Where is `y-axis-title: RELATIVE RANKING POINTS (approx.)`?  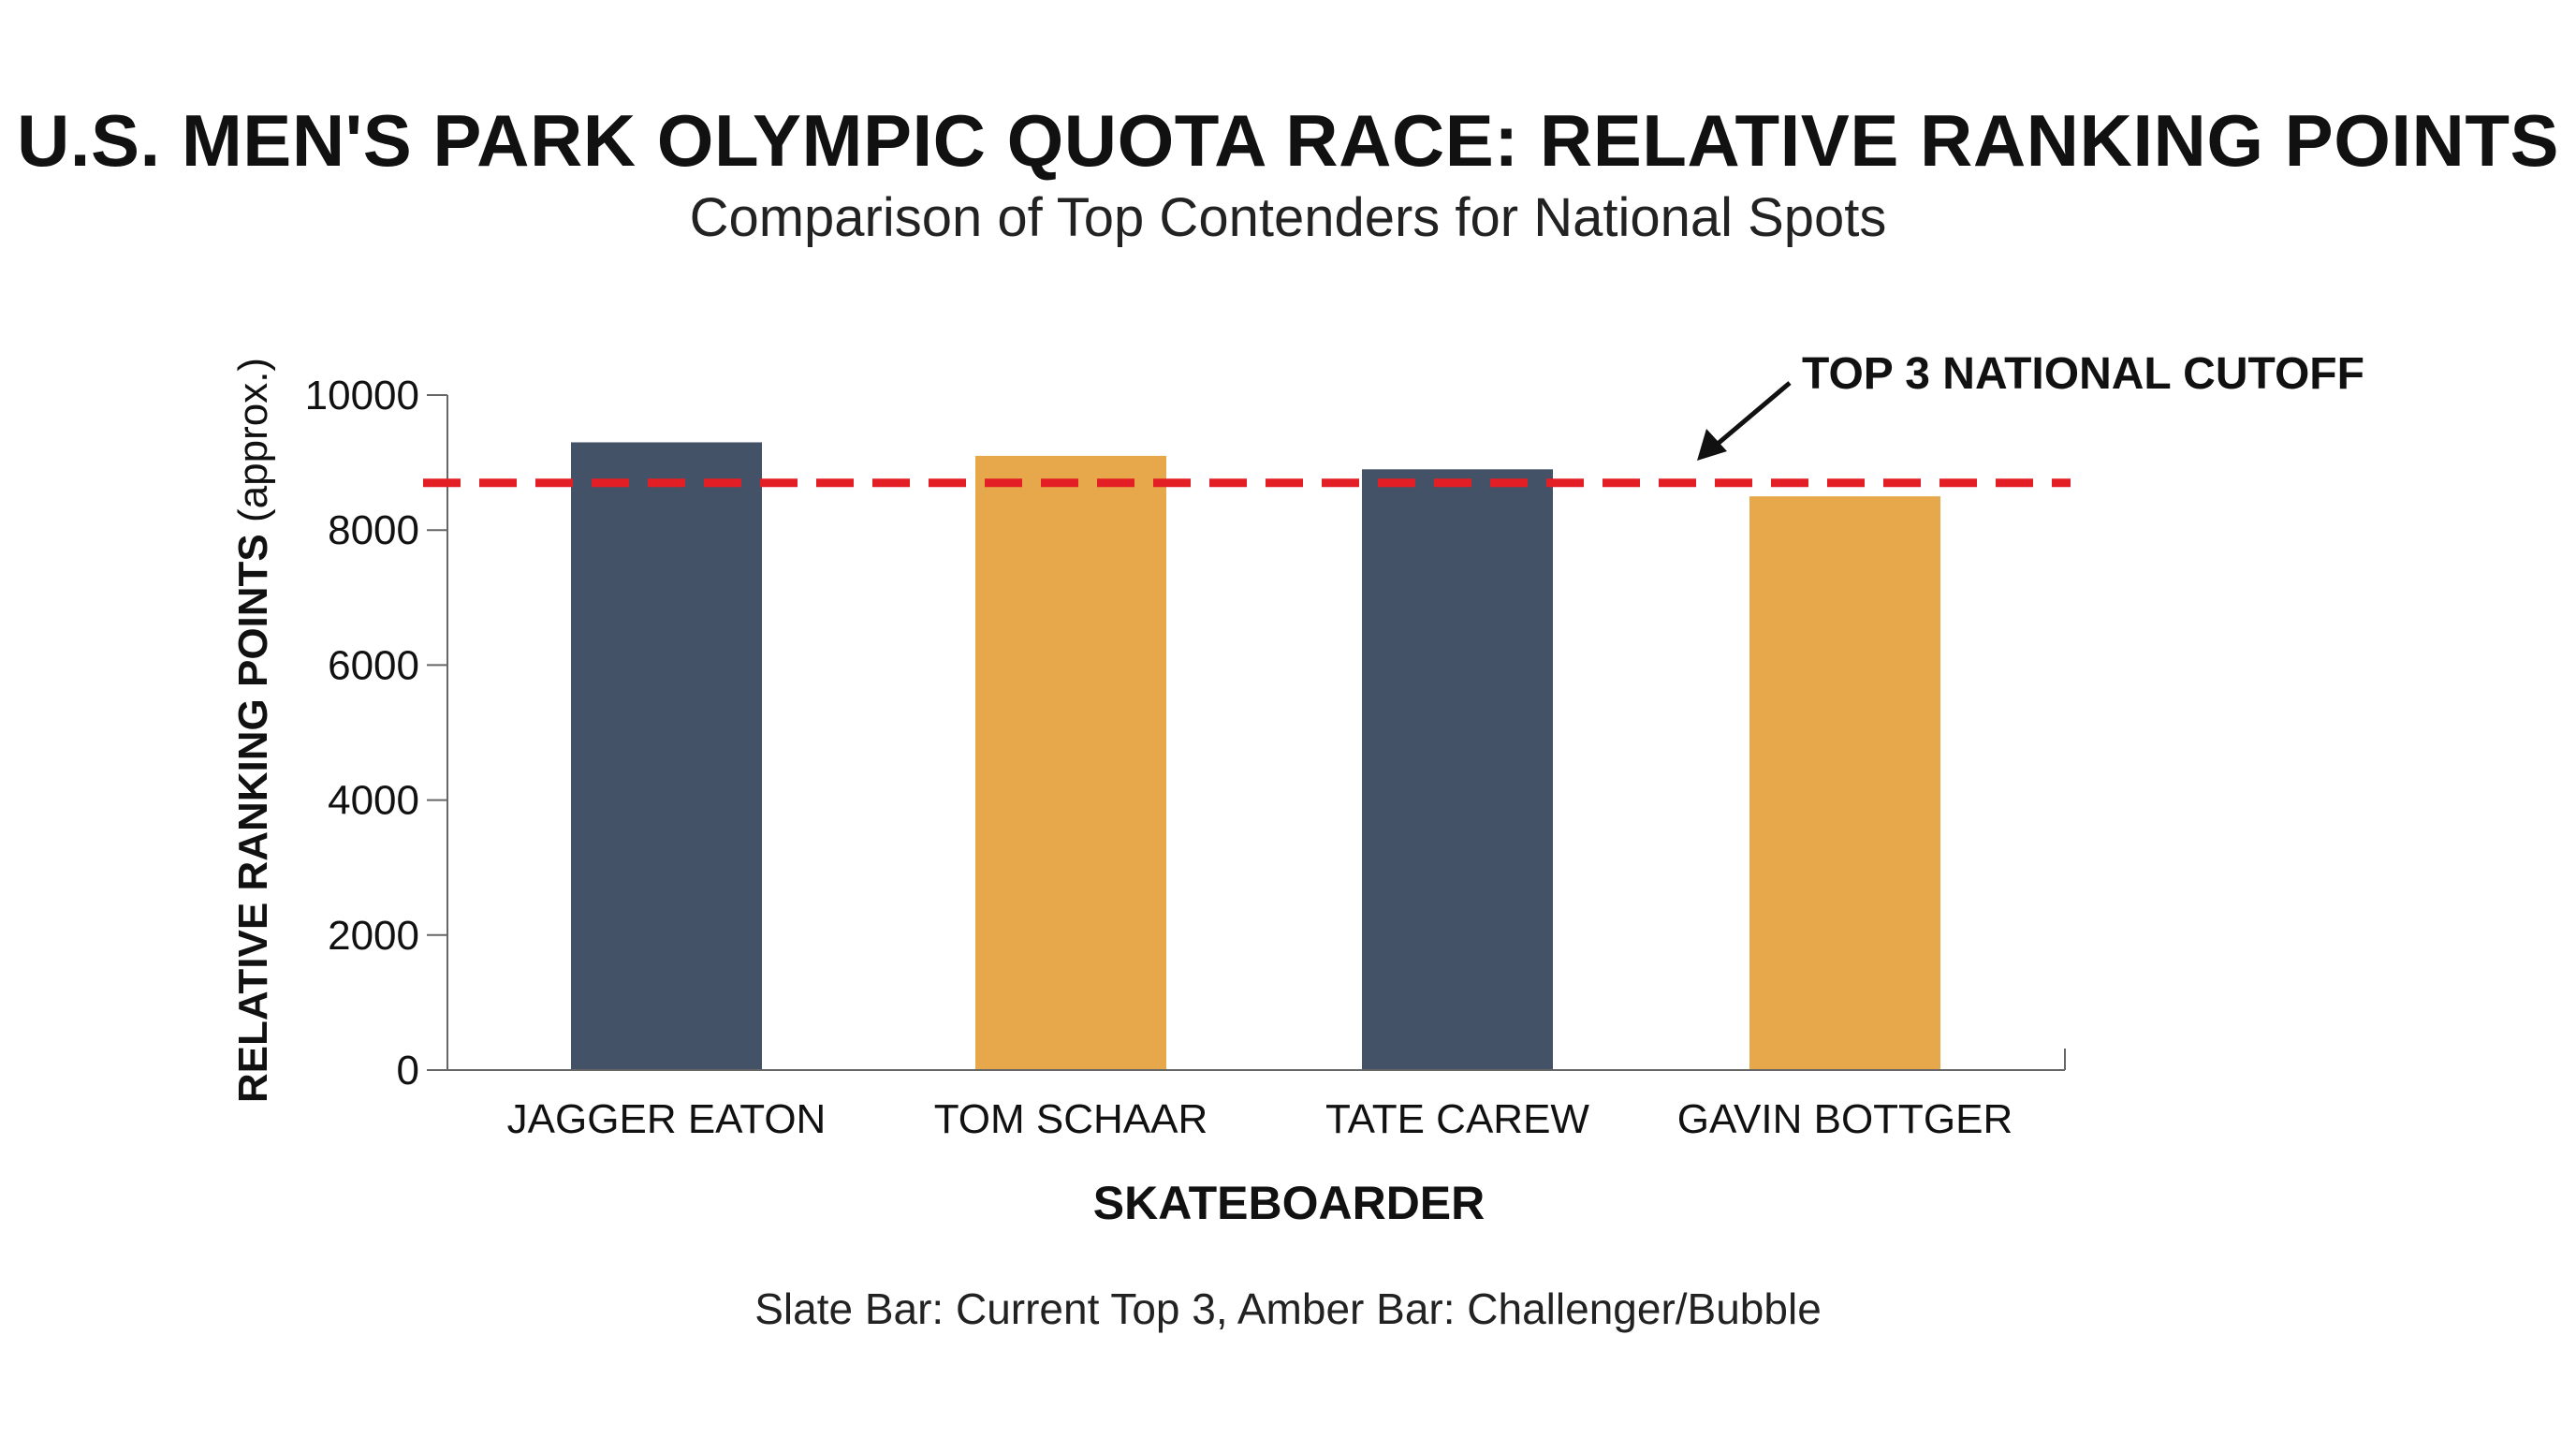
y-axis-title: RELATIVE RANKING POINTS (approx.) is located at coordinates (253, 730).